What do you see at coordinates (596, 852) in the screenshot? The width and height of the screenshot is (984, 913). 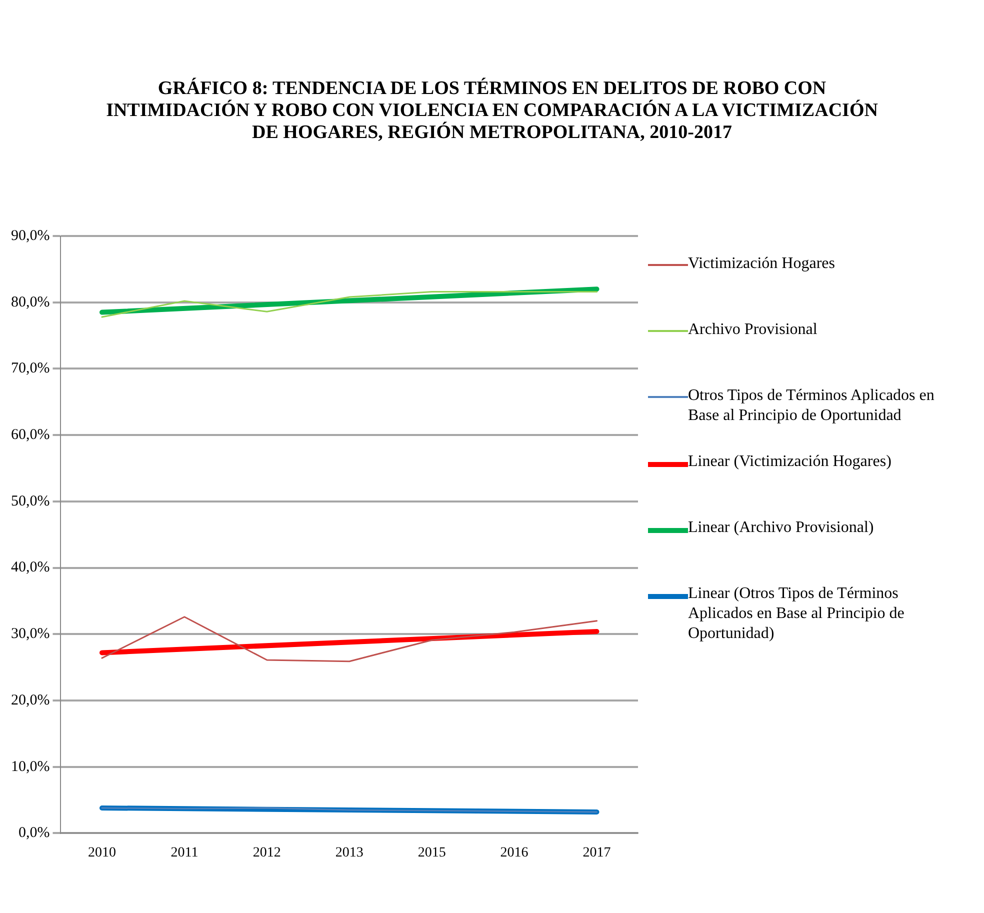 I see `x-tick-label: 2017` at bounding box center [596, 852].